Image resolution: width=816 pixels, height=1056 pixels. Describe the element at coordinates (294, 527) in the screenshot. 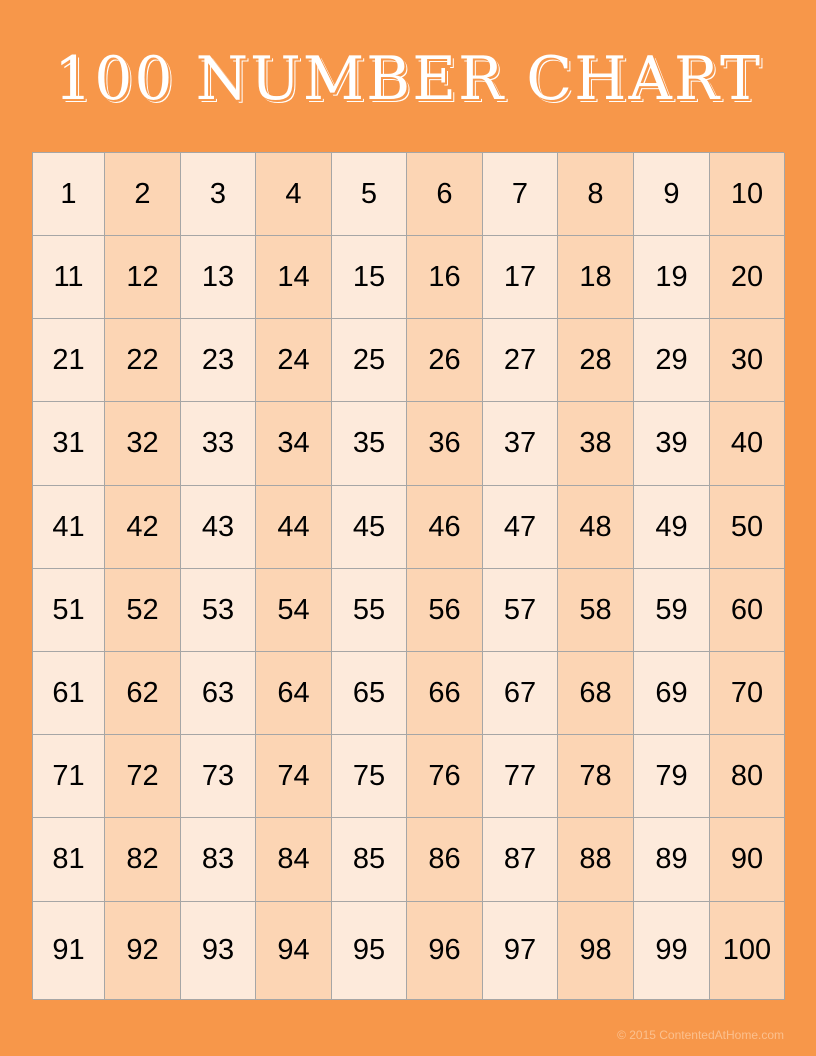

I see `number-cell: 44` at that location.